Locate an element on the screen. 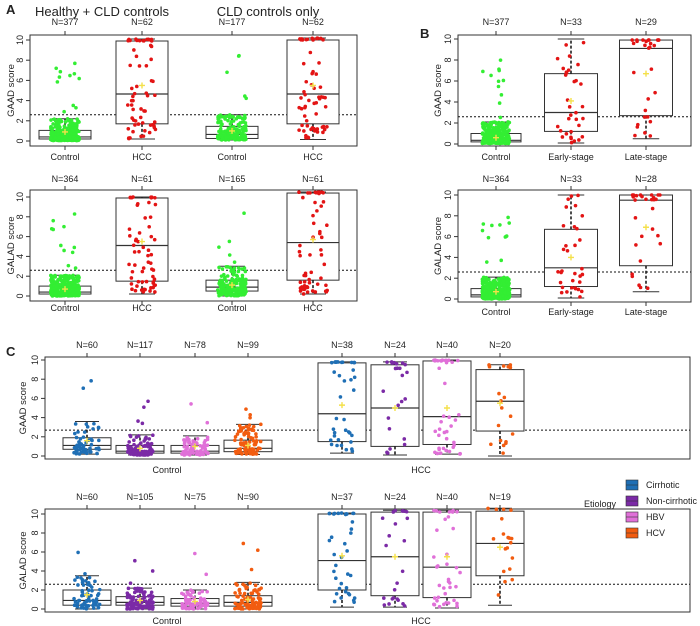  plot-frame is located at coordinates (574, 90).